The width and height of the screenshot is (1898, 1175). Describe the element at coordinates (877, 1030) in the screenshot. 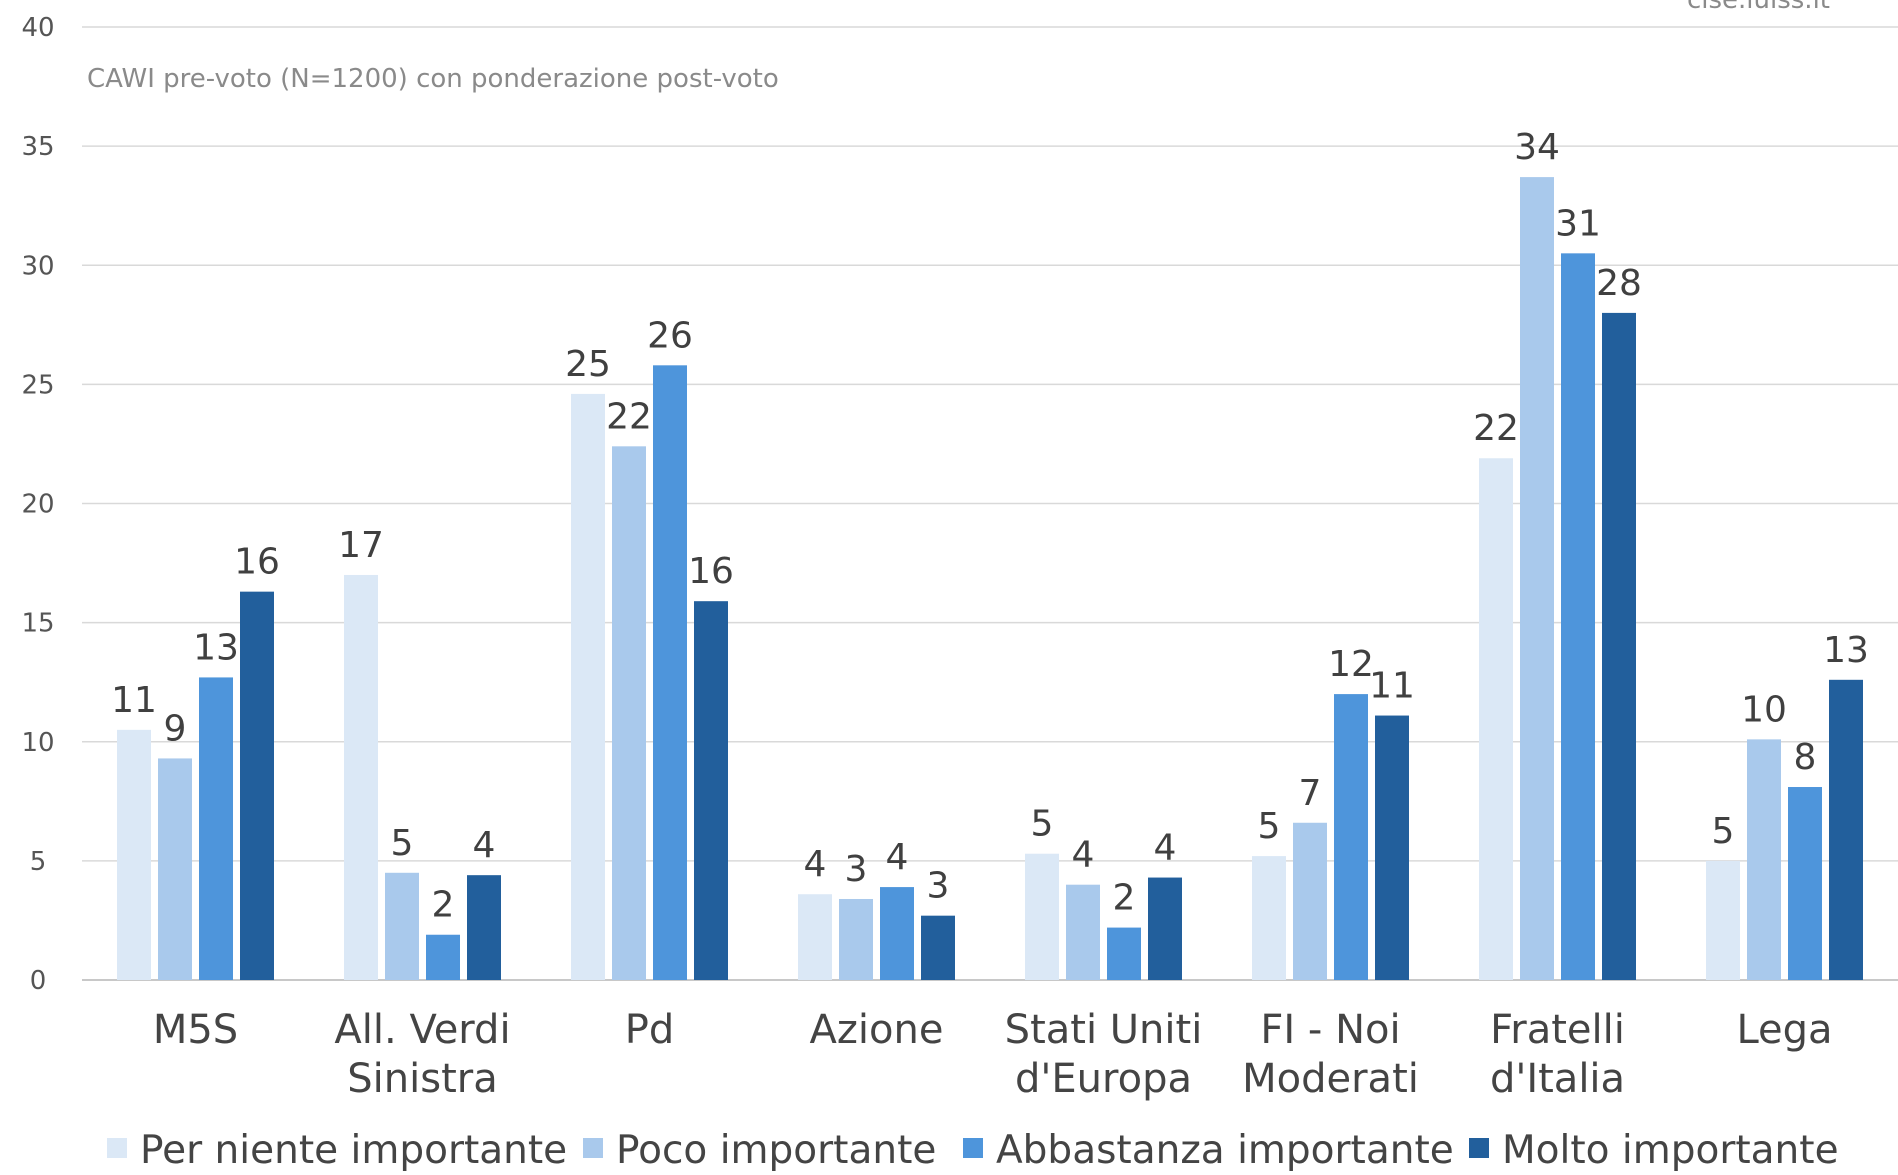

I see `category-label: Azione` at that location.